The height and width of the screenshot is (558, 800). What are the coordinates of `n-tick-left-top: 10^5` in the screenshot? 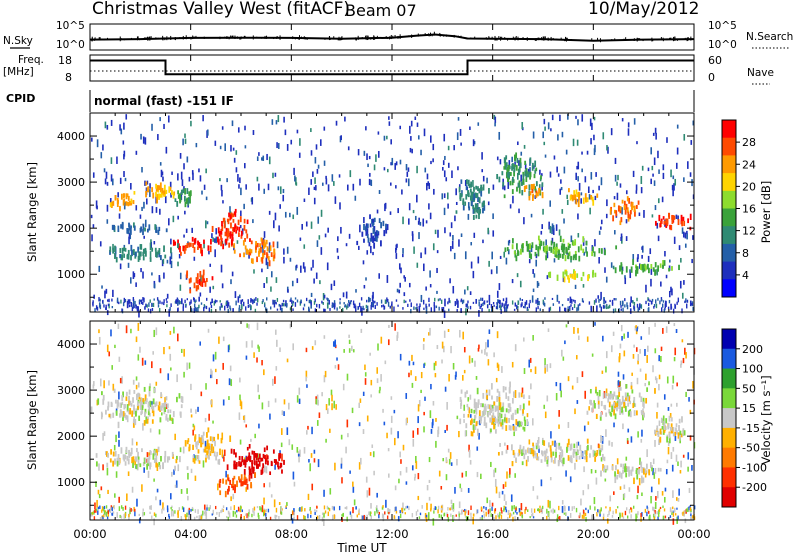 It's located at (70, 26).